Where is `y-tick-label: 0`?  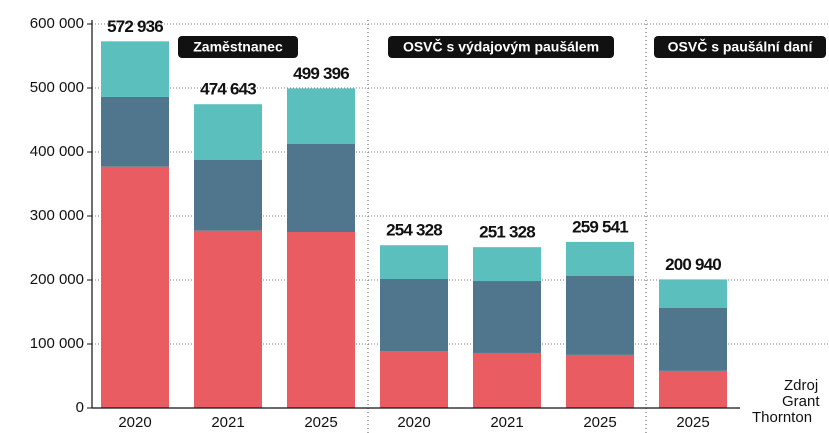 y-tick-label: 0 is located at coordinates (80, 407).